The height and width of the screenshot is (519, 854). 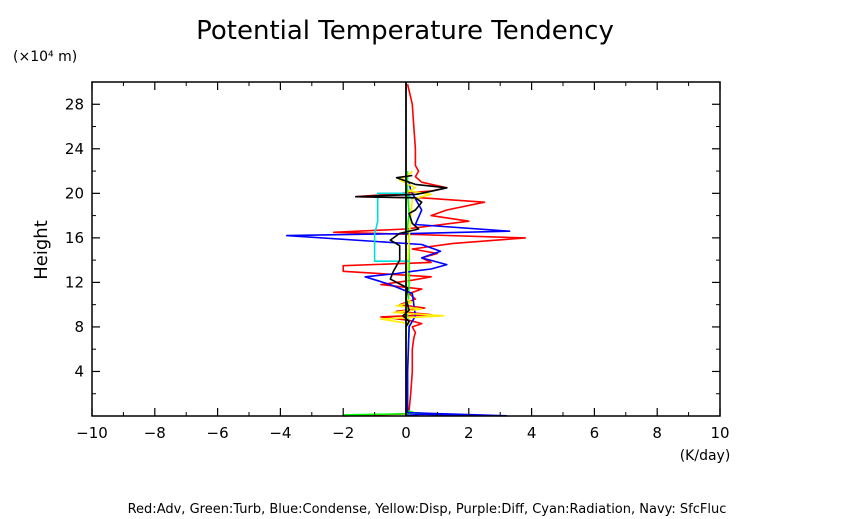 What do you see at coordinates (719, 433) in the screenshot?
I see `x-tick-label: 10` at bounding box center [719, 433].